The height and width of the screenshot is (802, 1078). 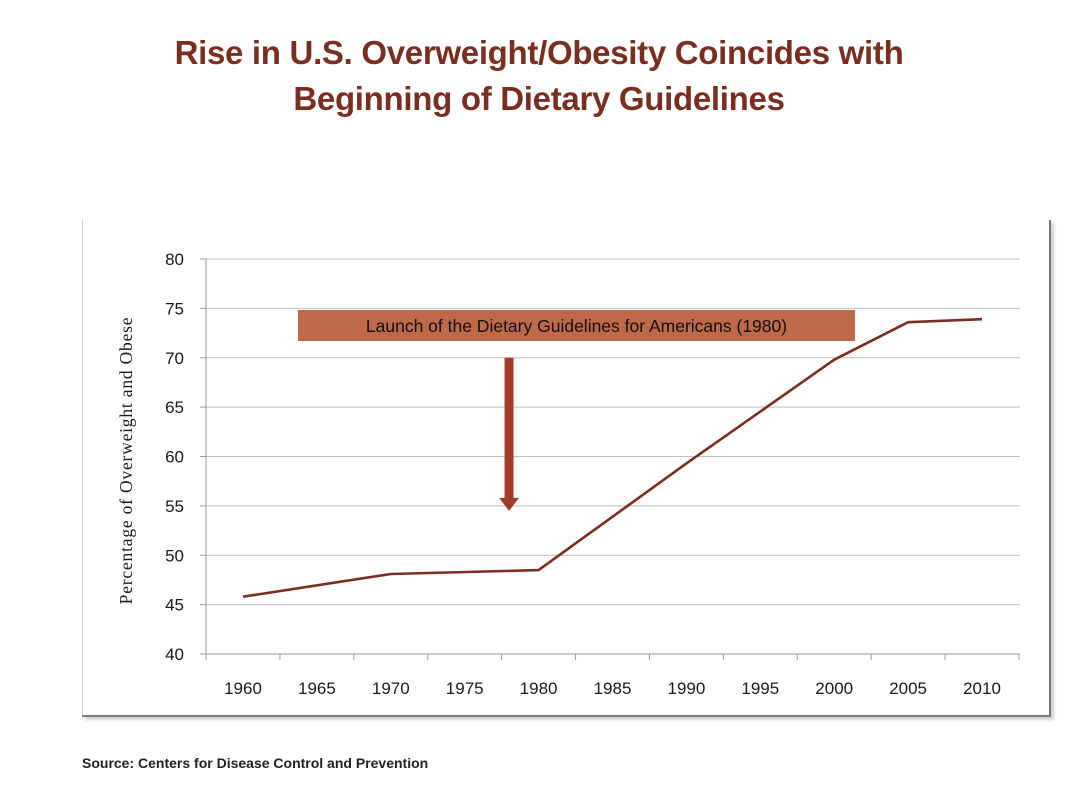 I want to click on y-tick-label: 50, so click(x=174, y=555).